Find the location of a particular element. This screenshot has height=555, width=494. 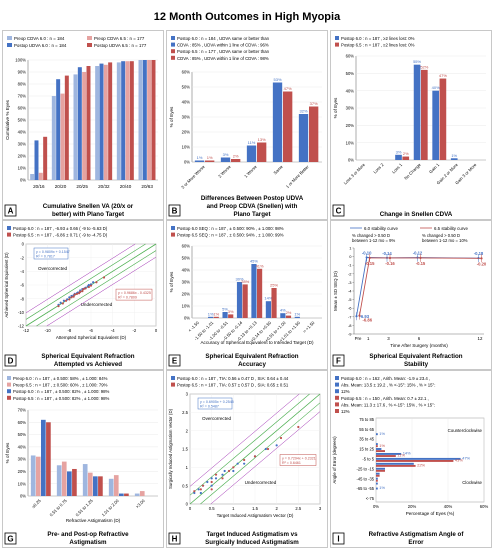

chart-title: Spherical Equivalent Refraction is located at coordinates (251, 356).